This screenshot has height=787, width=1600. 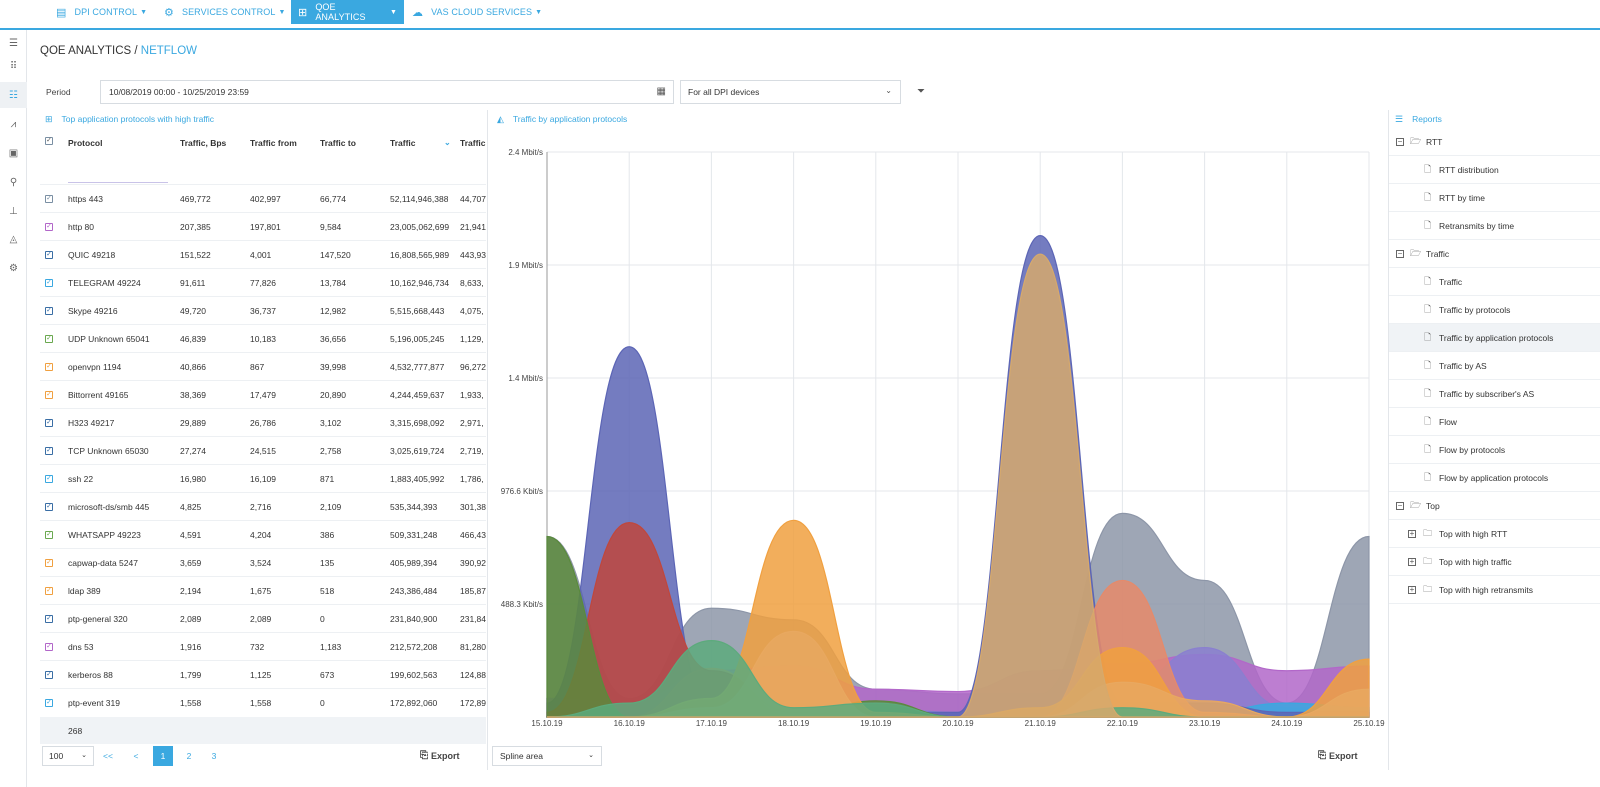 I want to click on column-header-traffic-bps: Traffic, Bps, so click(x=203, y=143).